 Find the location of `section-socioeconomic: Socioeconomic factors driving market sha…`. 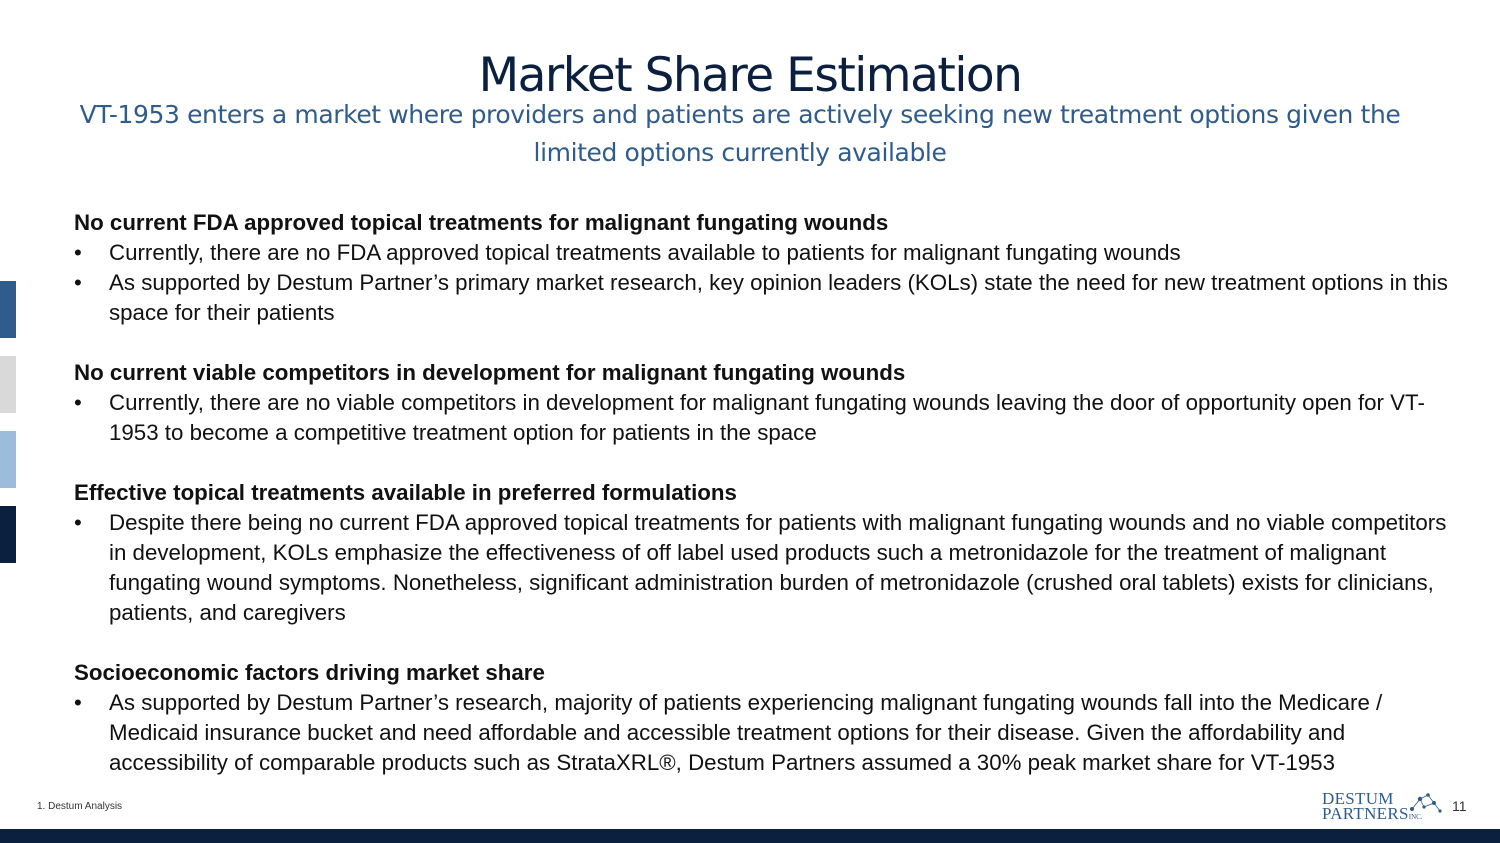

section-socioeconomic: Socioeconomic factors driving market sha… is located at coordinates (769, 718).